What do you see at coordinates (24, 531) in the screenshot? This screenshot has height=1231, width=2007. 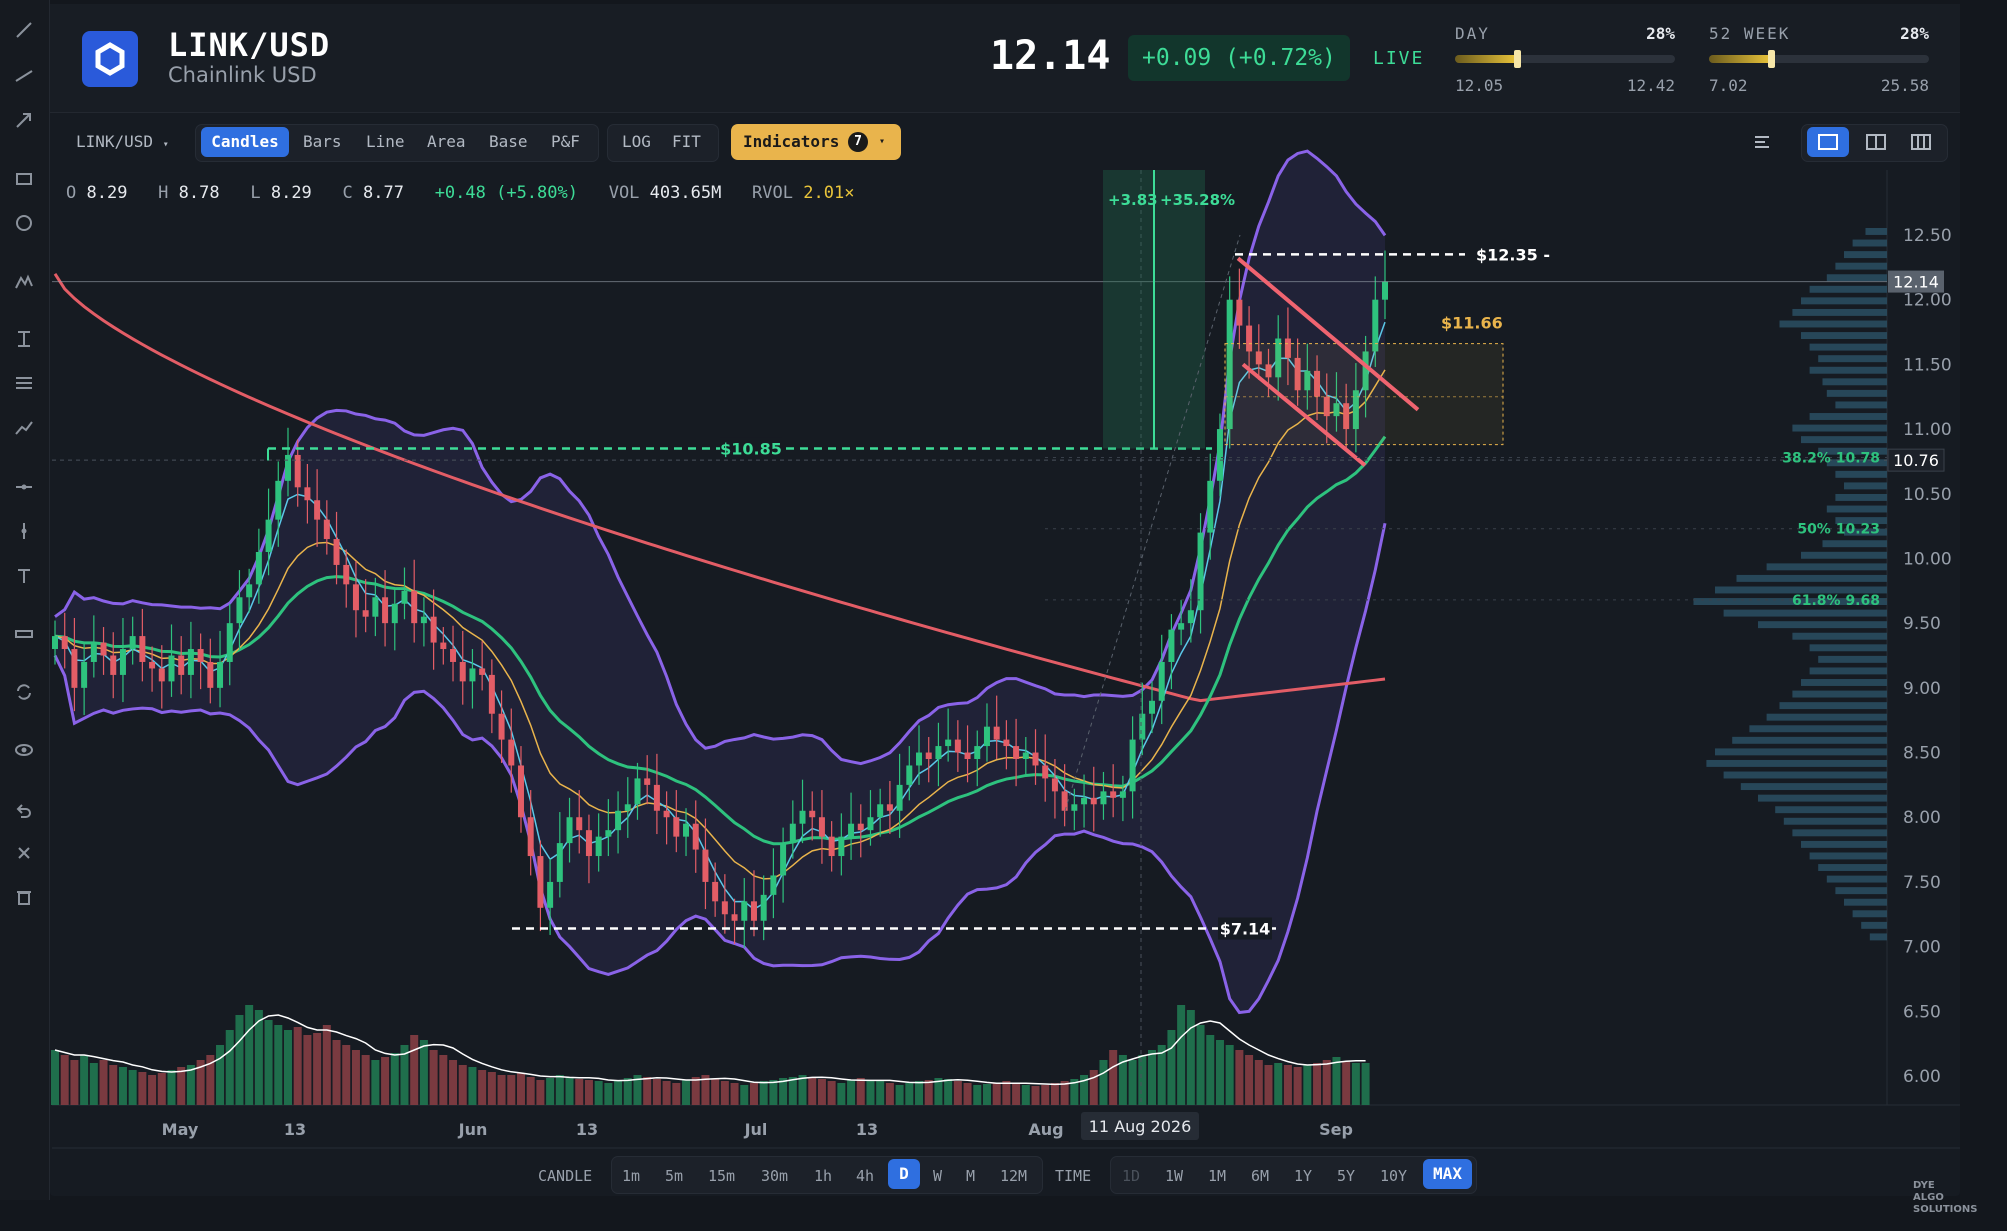 I see `vertical-line-icon` at bounding box center [24, 531].